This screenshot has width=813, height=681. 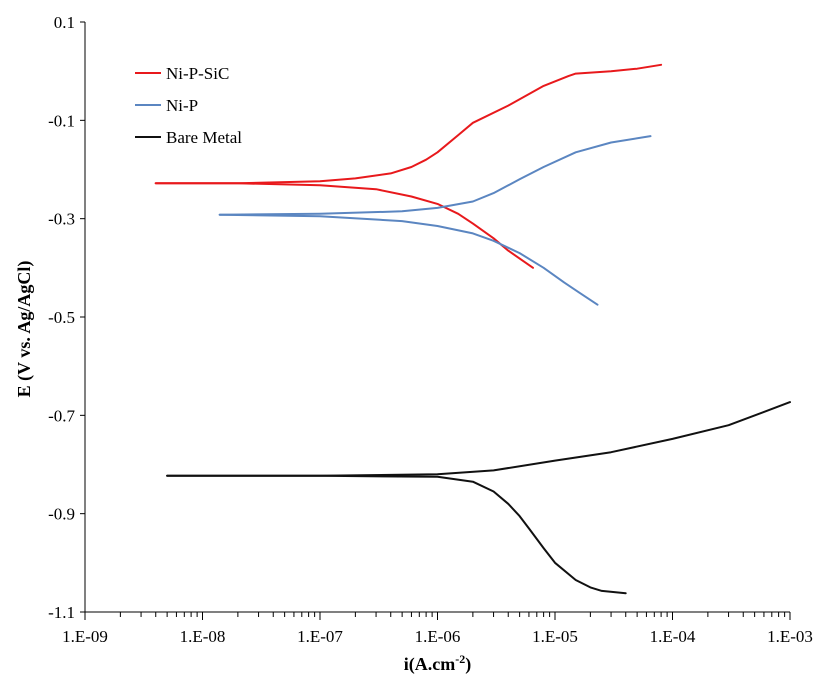 I want to click on x-tick-label: 1.E-05, so click(x=555, y=636).